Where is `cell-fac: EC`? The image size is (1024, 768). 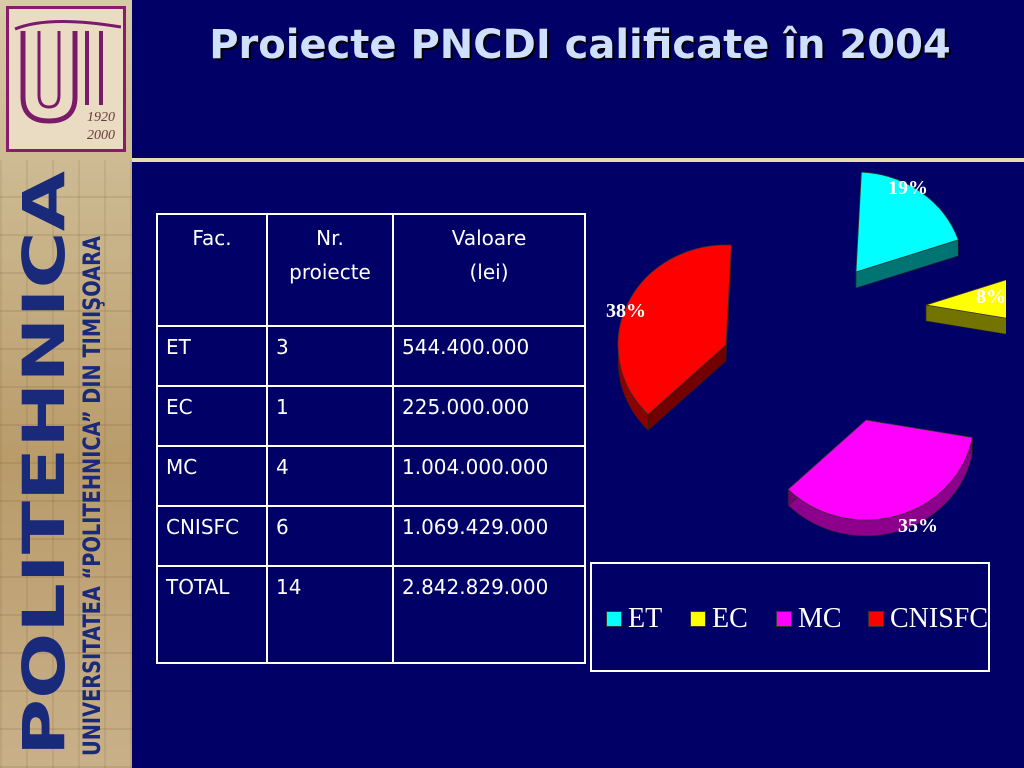
cell-fac: EC is located at coordinates (212, 416).